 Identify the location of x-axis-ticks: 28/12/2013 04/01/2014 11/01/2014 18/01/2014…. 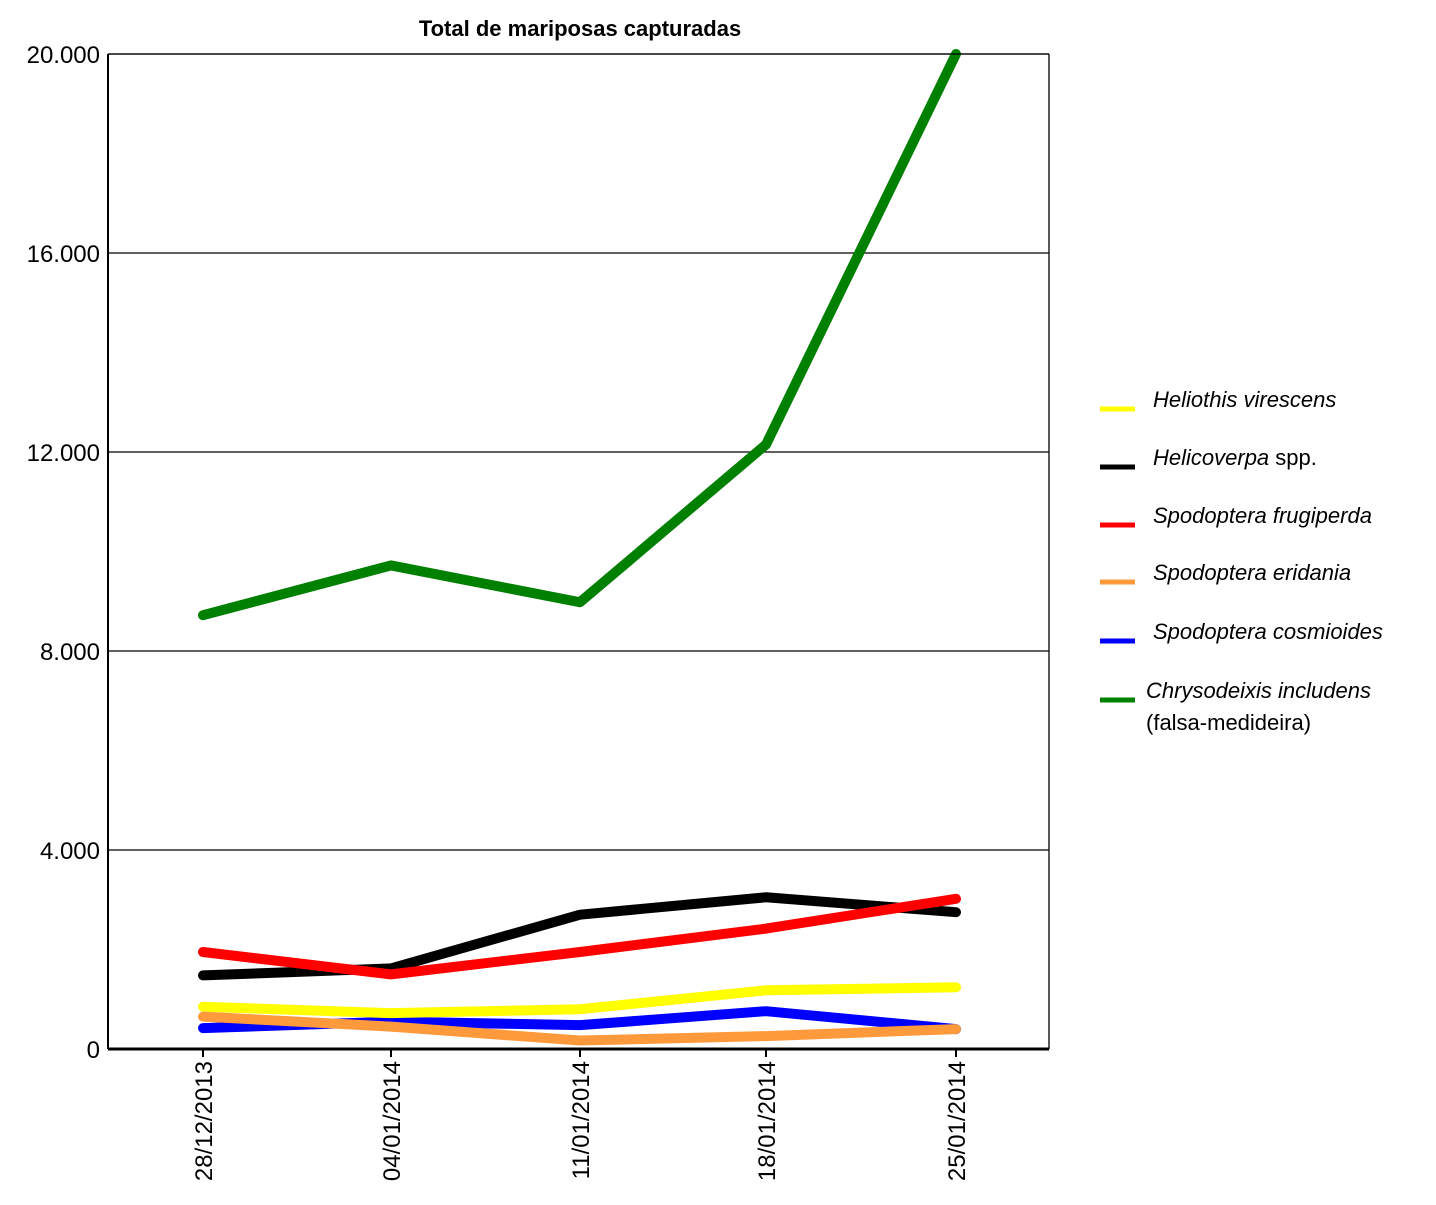
(581, 1121).